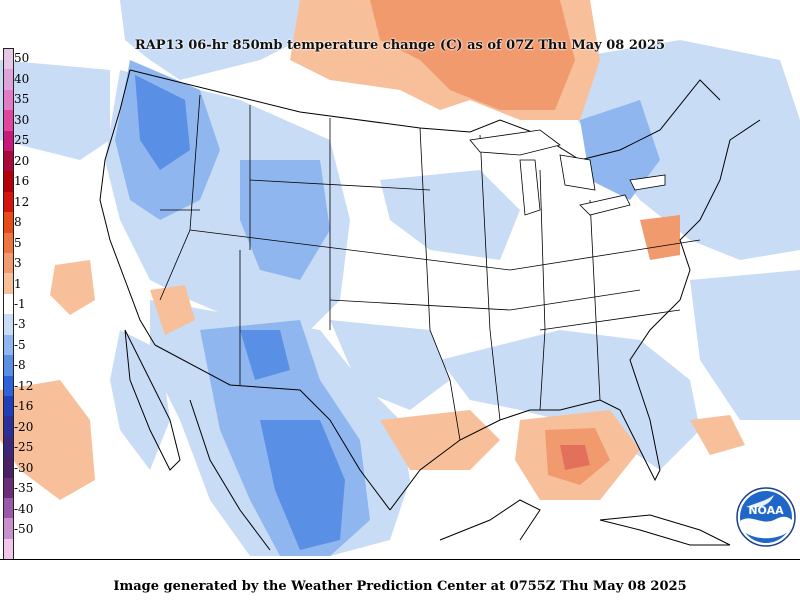  What do you see at coordinates (127, 207) in the screenshot?
I see `west-coast` at bounding box center [127, 207].